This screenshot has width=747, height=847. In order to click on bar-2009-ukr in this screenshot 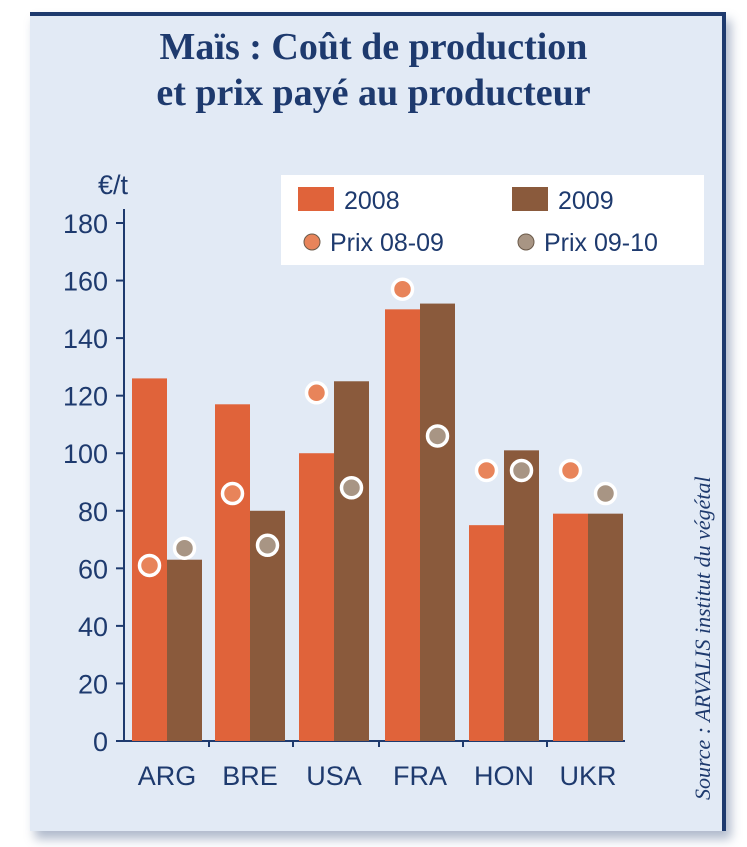, I will do `click(605, 627)`.